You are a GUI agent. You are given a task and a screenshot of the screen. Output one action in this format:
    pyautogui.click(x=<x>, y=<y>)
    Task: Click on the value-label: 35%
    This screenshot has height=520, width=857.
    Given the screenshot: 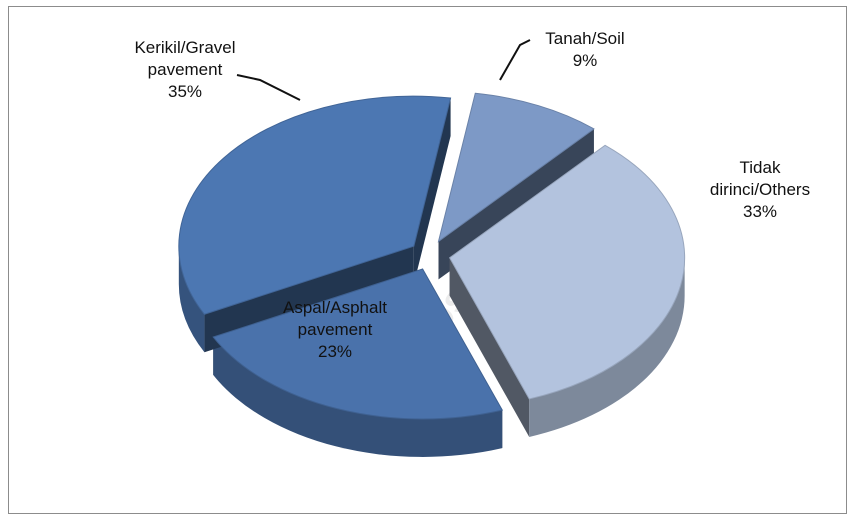 What is the action you would take?
    pyautogui.click(x=185, y=91)
    